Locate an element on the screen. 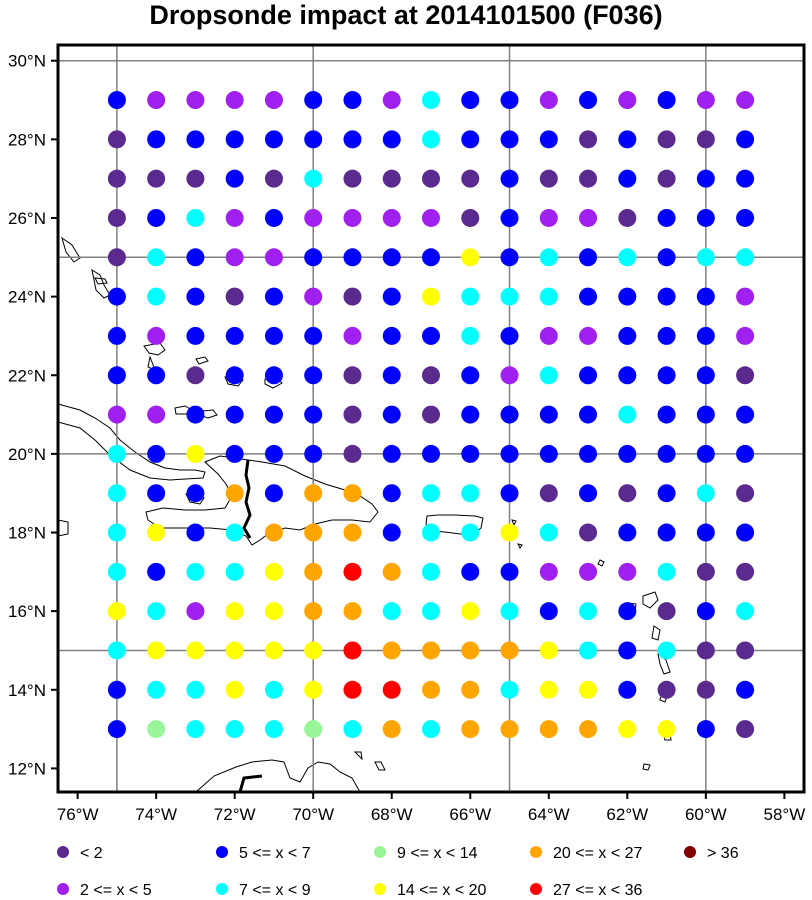 The width and height of the screenshot is (812, 900). lon-tick-label: 76°W is located at coordinates (78, 814).